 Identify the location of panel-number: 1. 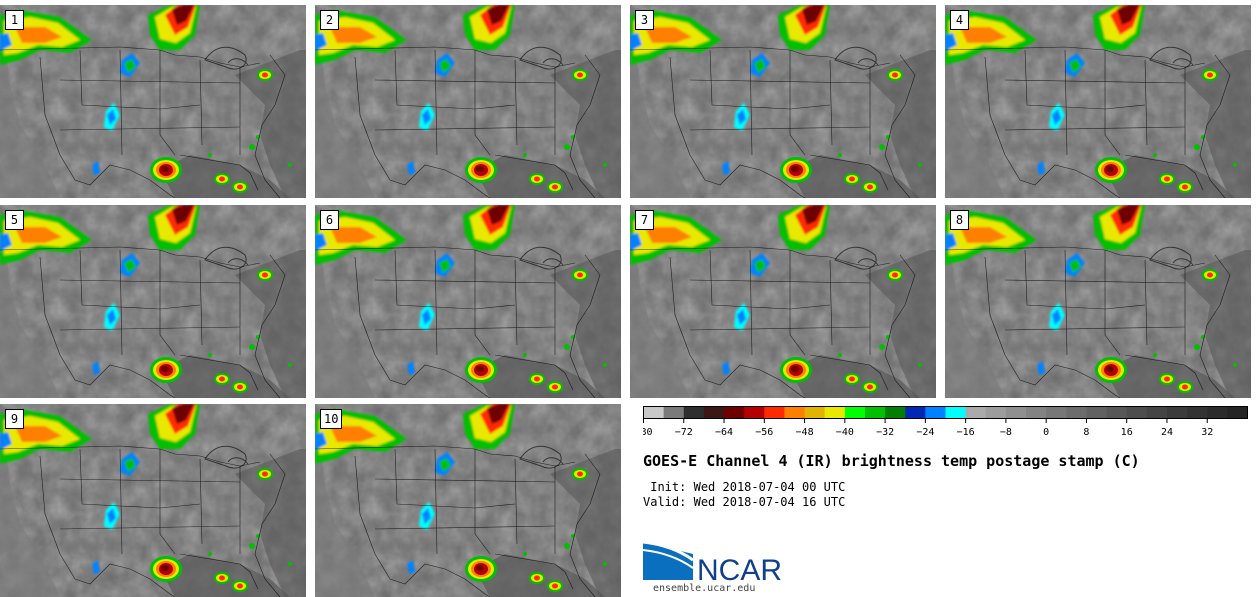
(14, 20).